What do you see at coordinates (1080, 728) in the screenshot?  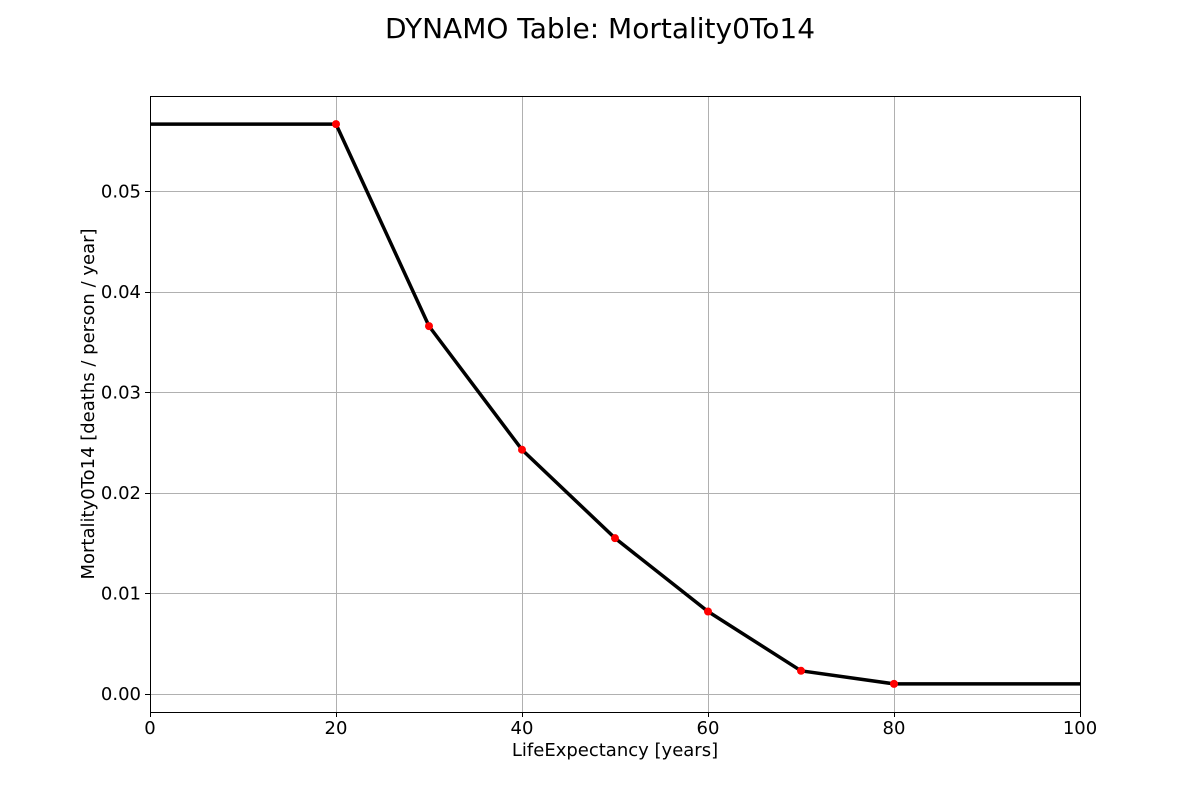 I see `x-tick-label: 100` at bounding box center [1080, 728].